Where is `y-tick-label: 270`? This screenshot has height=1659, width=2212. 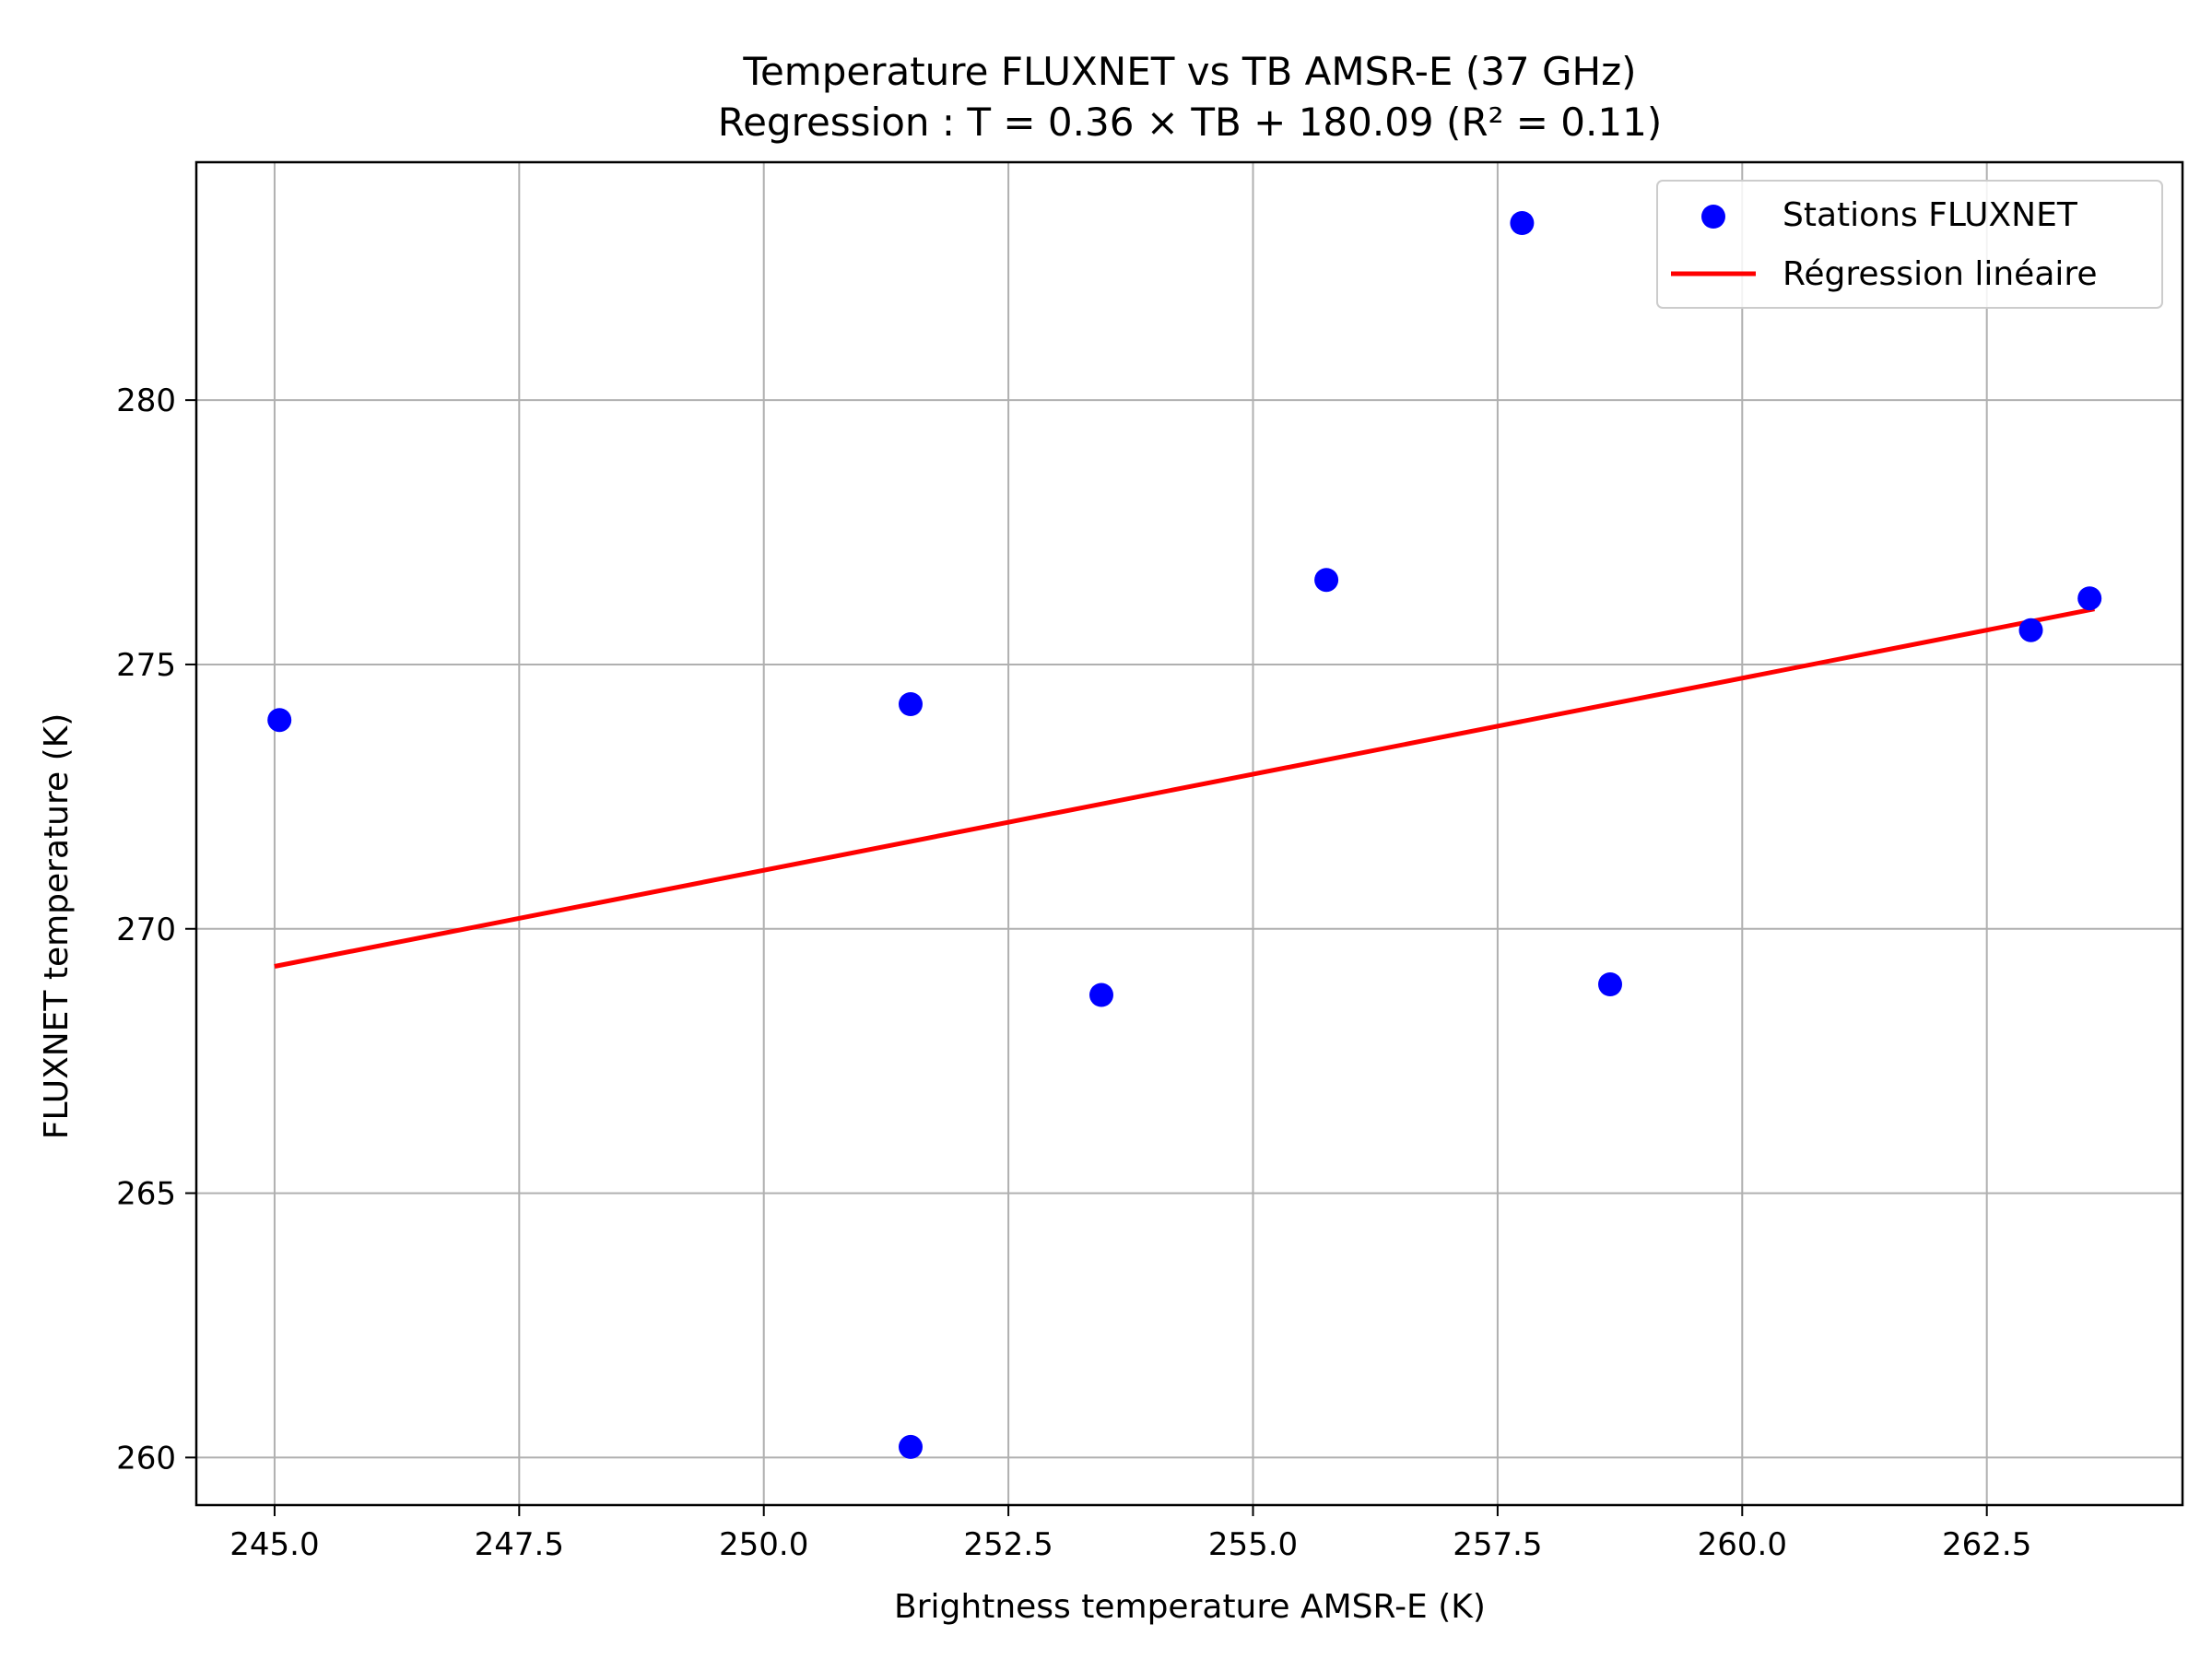
y-tick-label: 270 is located at coordinates (146, 930).